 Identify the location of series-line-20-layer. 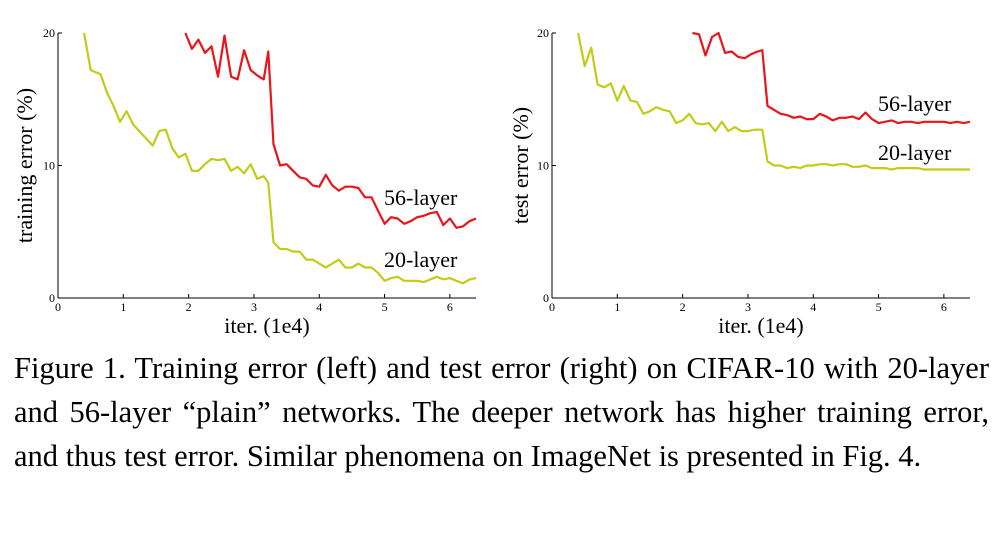
(773, 101).